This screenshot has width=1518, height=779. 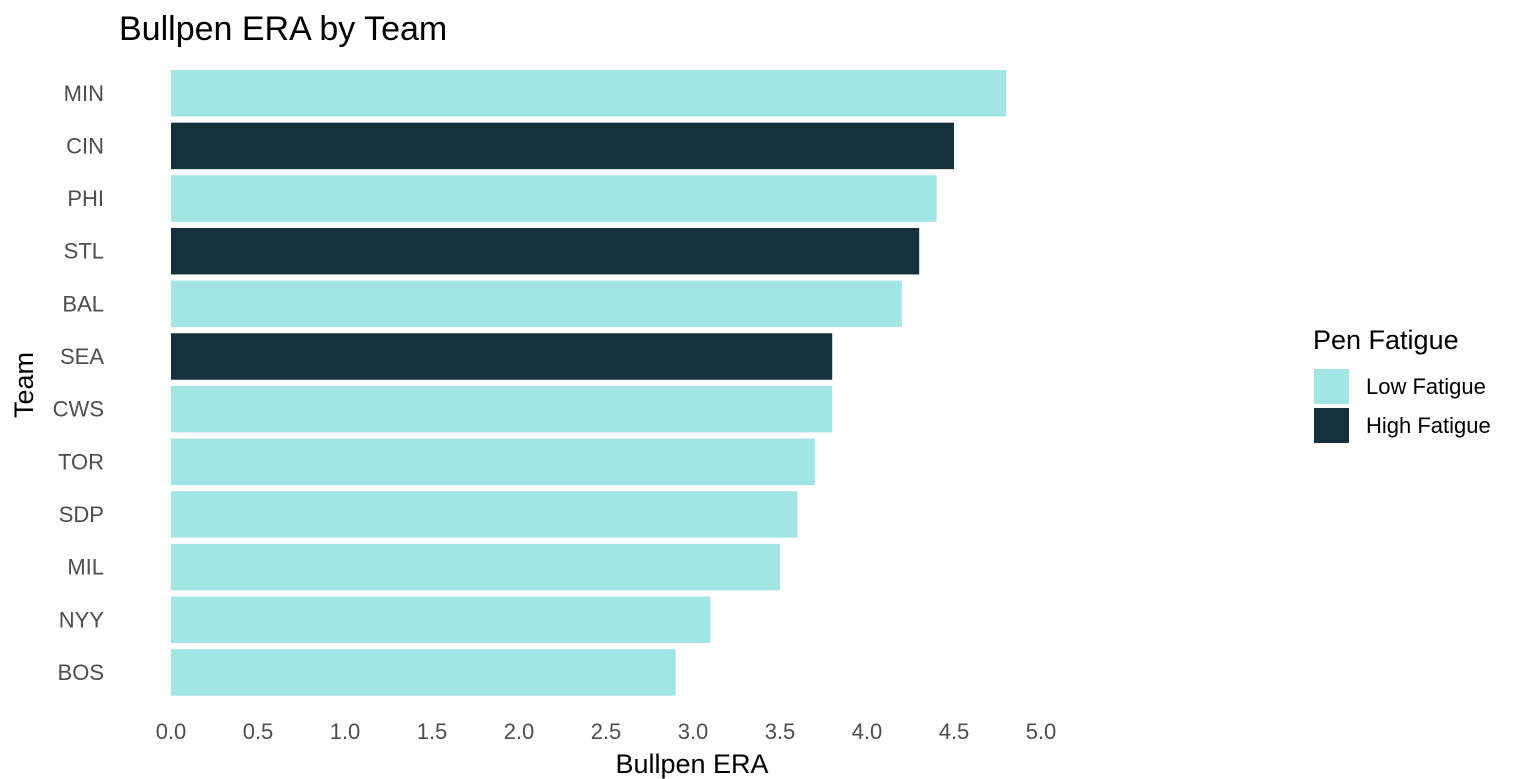 What do you see at coordinates (484, 514) in the screenshot?
I see `bar-sdp` at bounding box center [484, 514].